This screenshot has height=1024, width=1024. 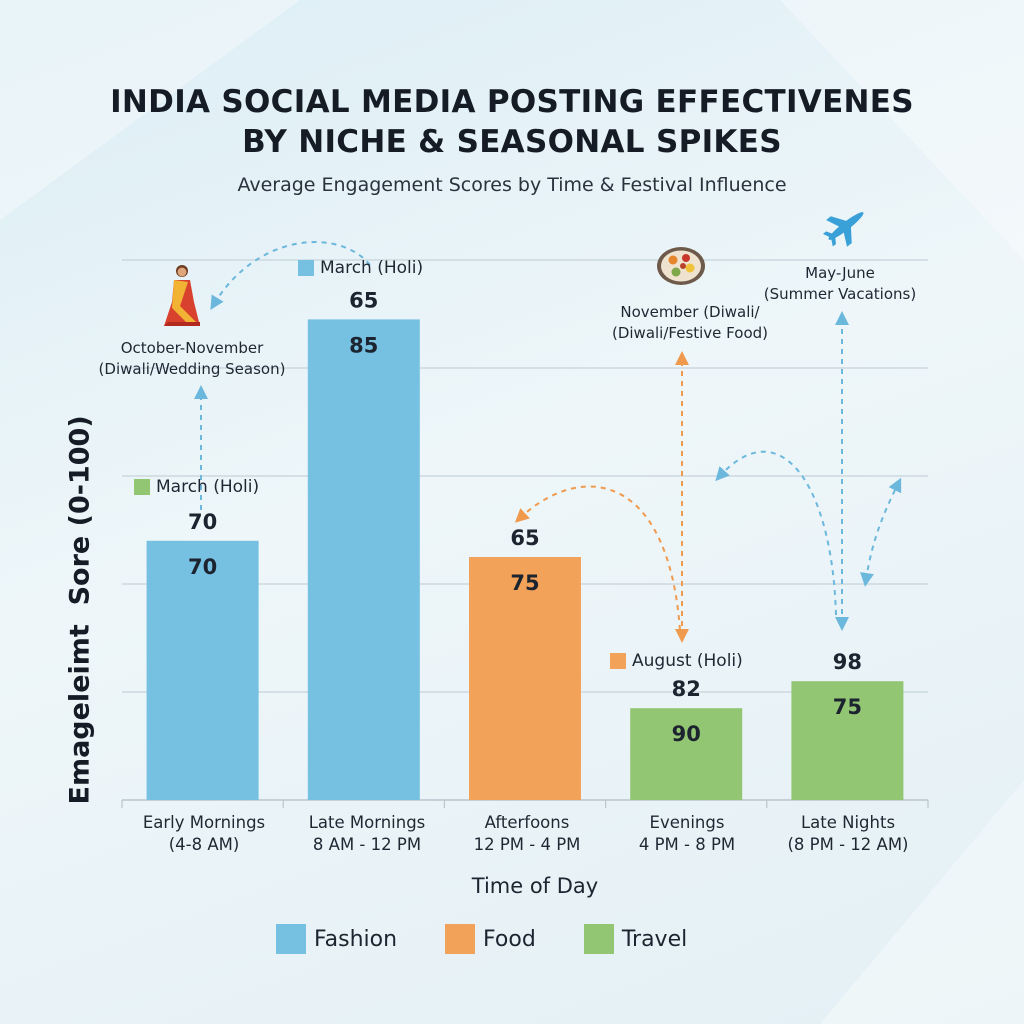 I want to click on annotation-line: November (Diwali/, so click(x=690, y=312).